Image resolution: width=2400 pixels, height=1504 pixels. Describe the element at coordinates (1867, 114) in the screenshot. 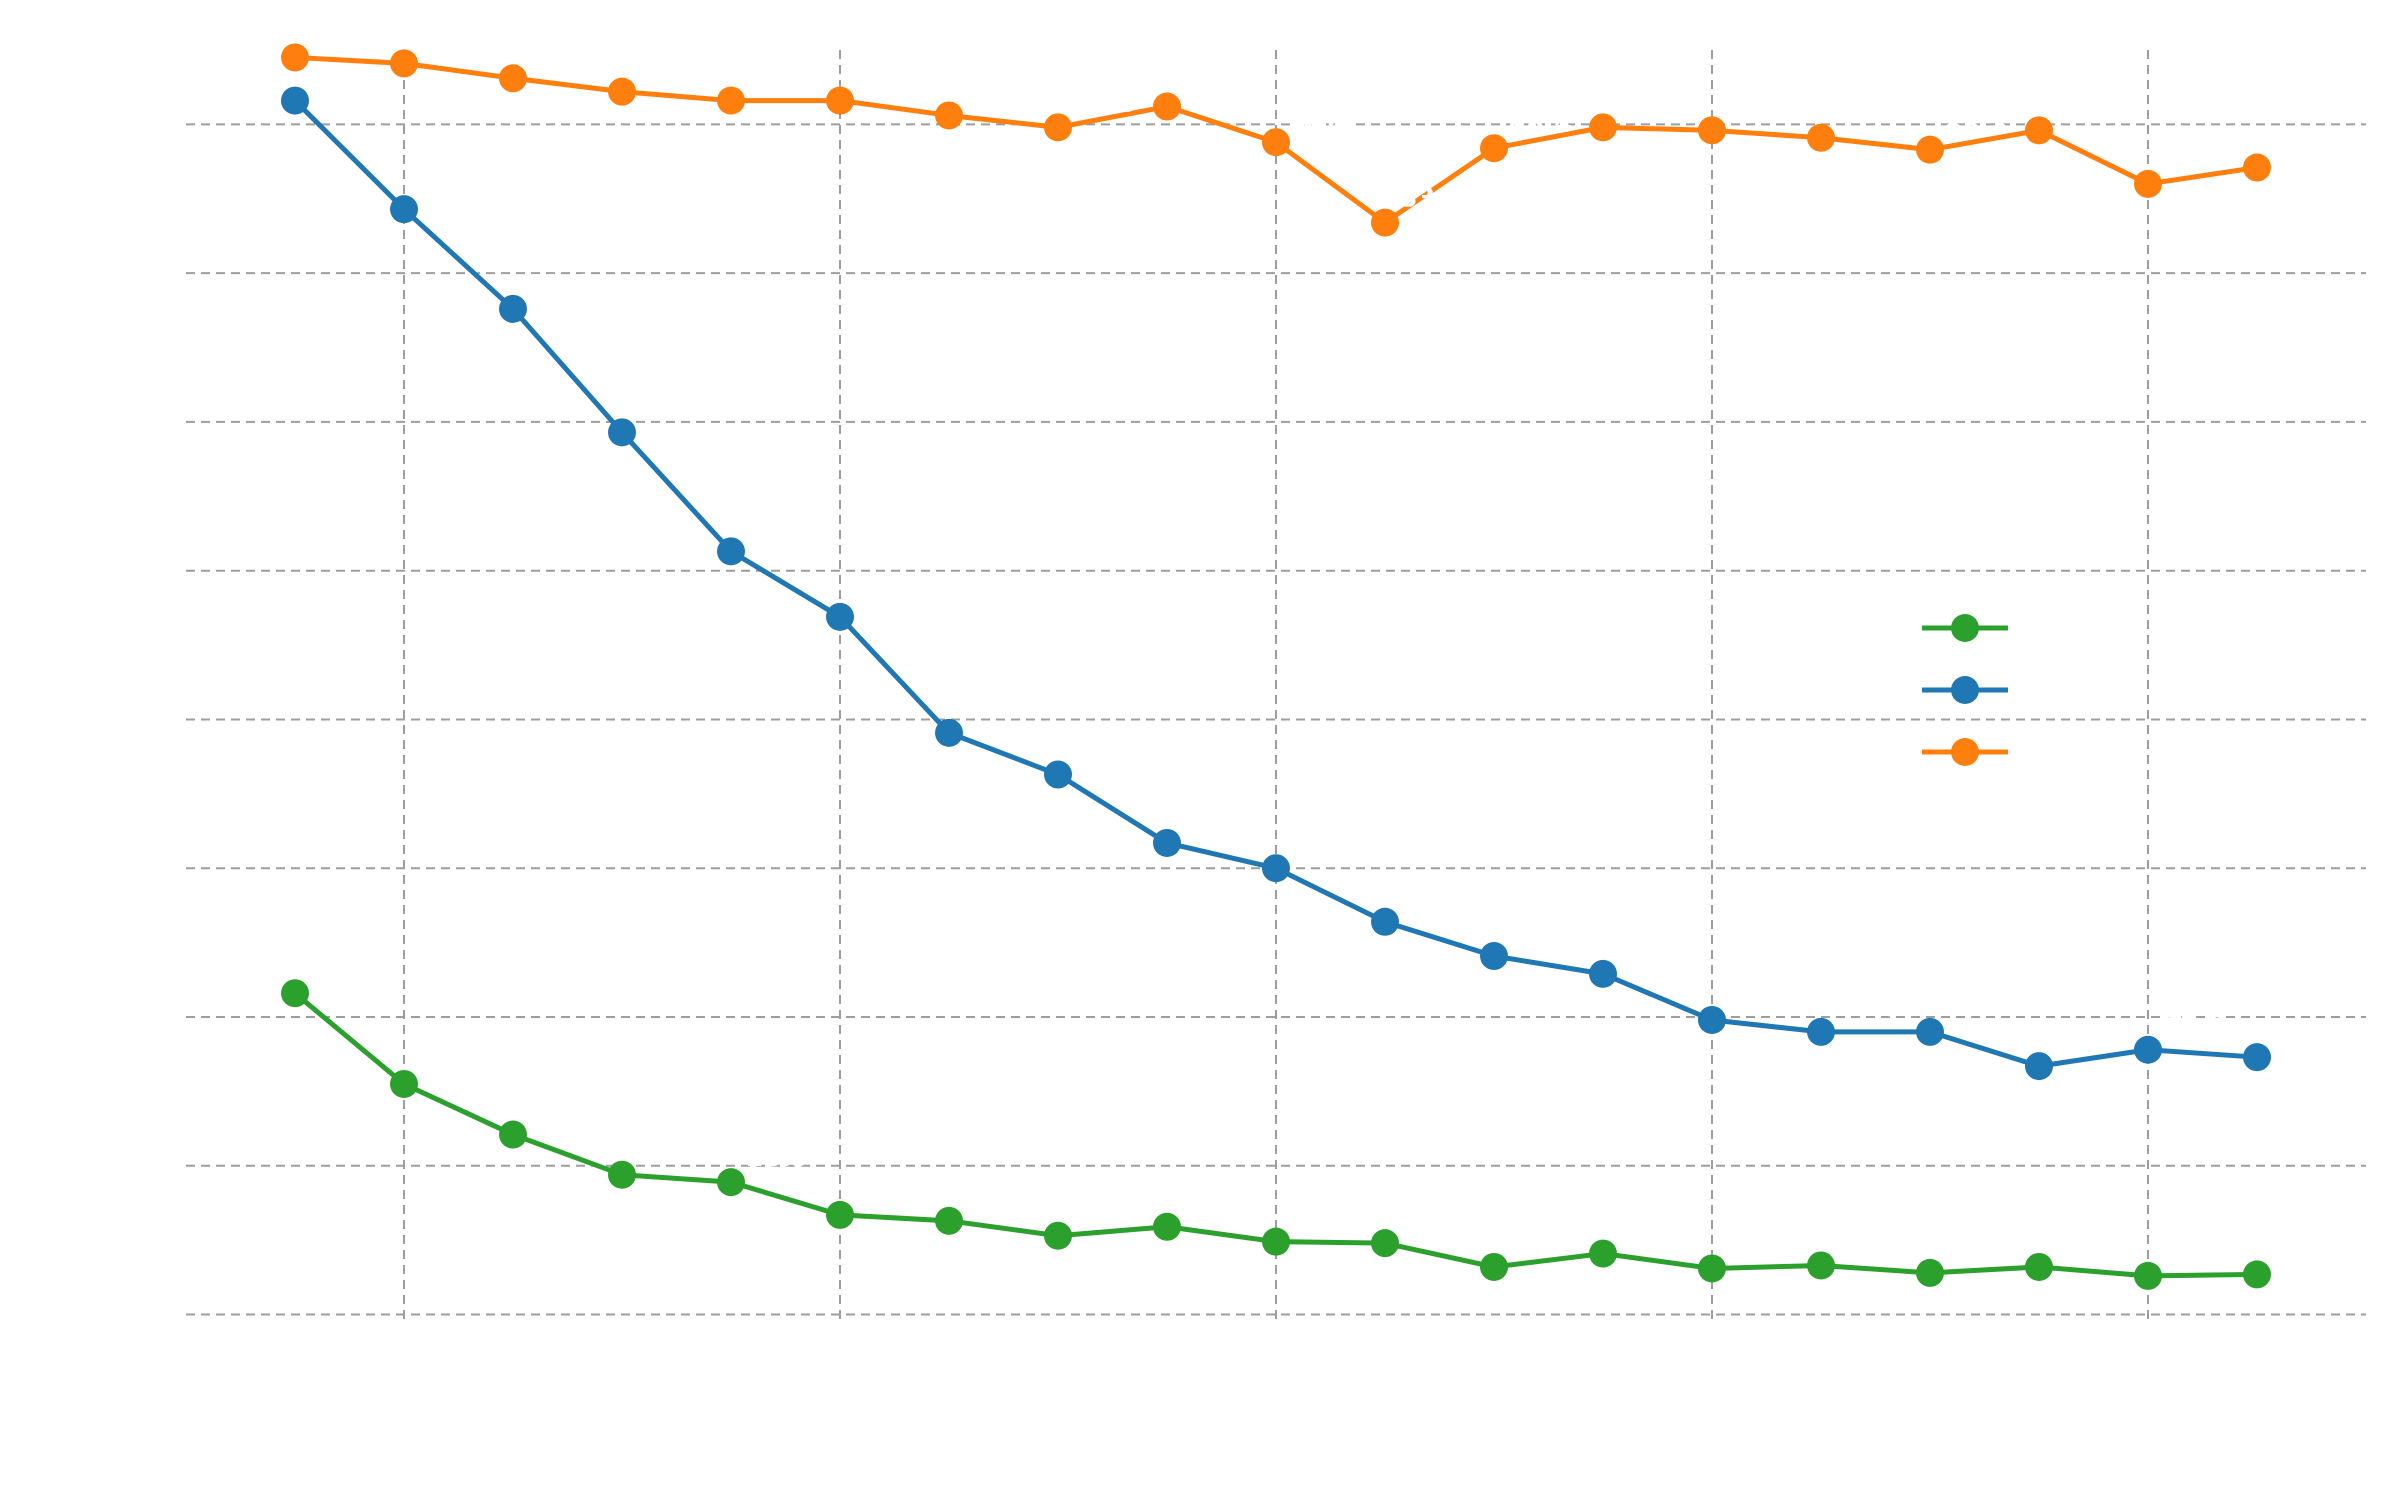

I see `data-label-orange: 89.1` at that location.